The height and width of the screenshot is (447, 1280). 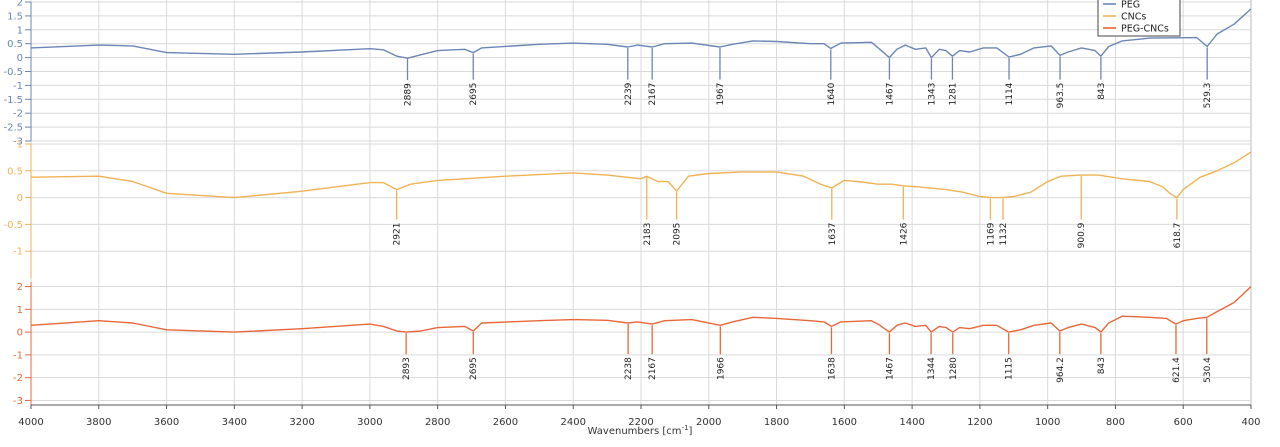 I want to click on peak-label: 963.5, so click(x=1061, y=96).